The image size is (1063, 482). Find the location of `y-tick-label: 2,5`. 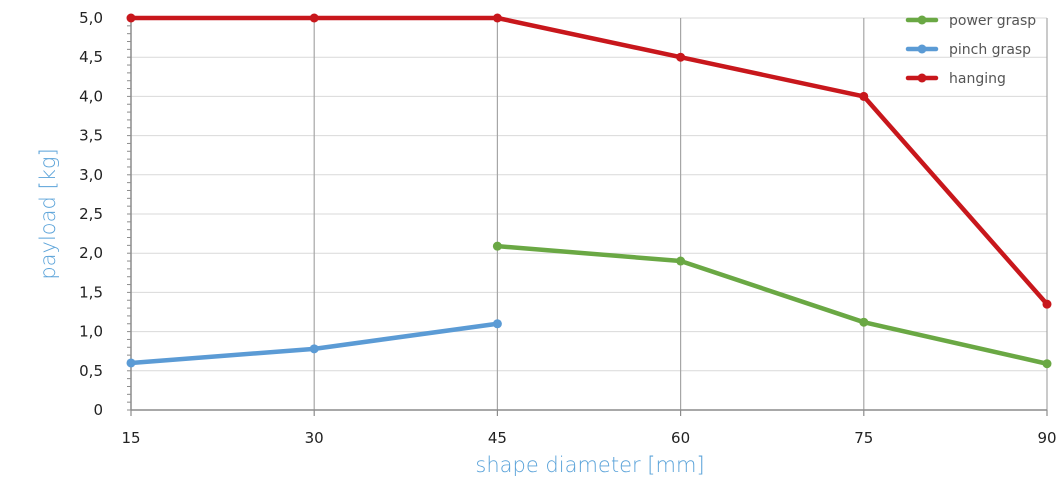

y-tick-label: 2,5 is located at coordinates (91, 214).